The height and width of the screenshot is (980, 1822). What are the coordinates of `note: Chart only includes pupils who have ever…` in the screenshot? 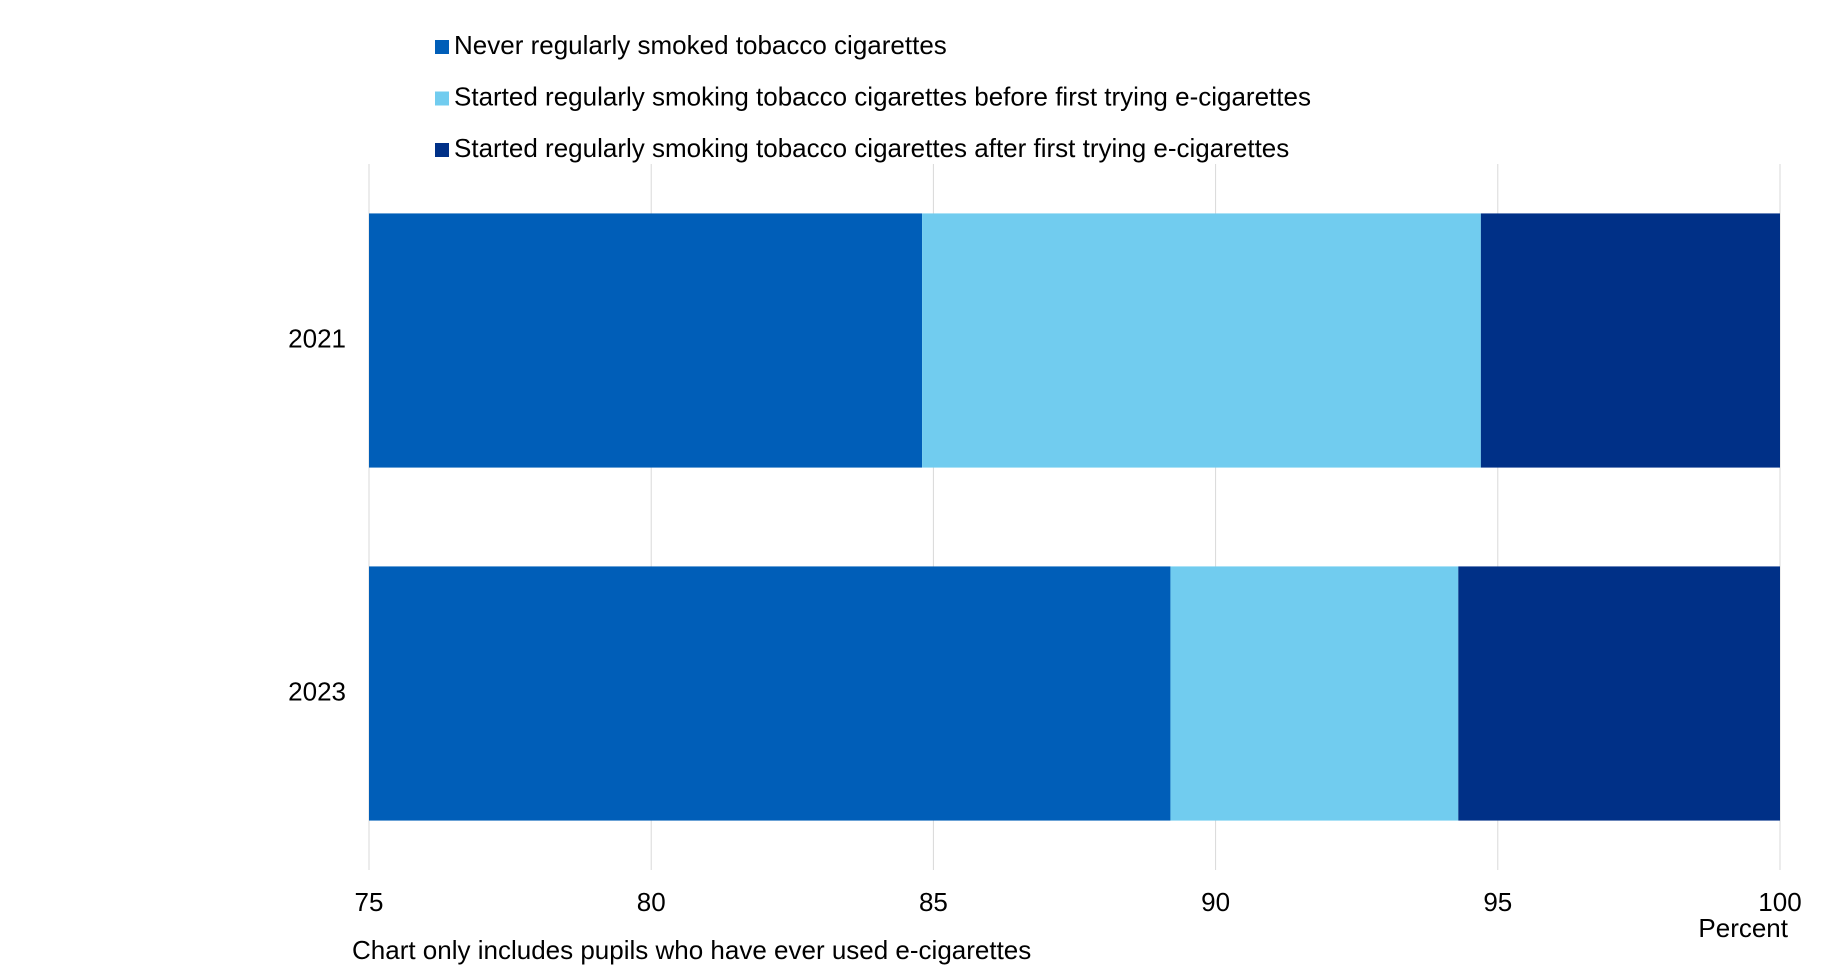 It's located at (691, 950).